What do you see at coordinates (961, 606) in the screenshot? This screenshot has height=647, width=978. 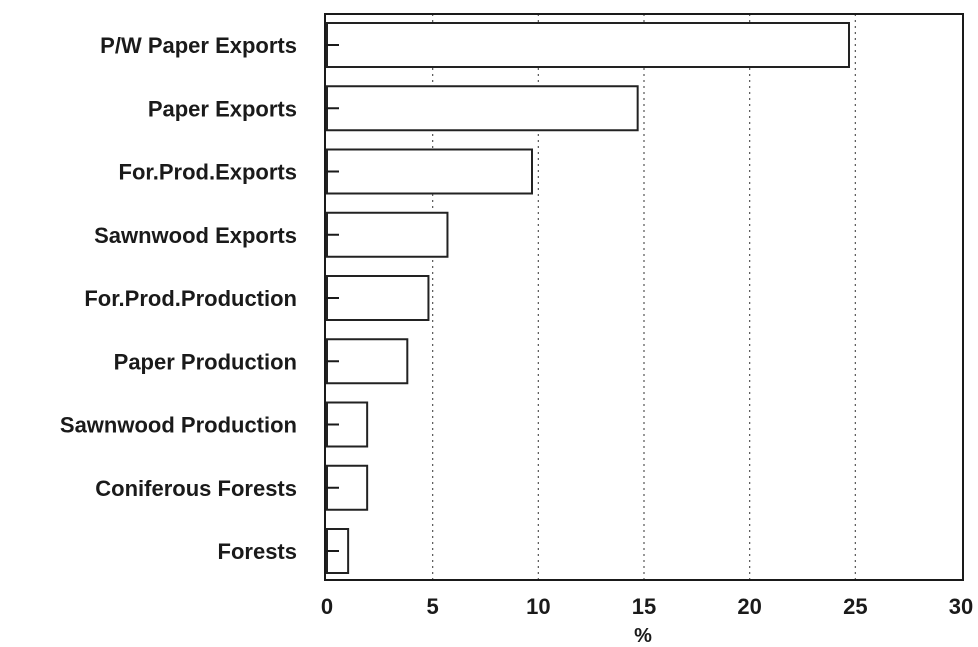 I see `x-tick-label: 30` at bounding box center [961, 606].